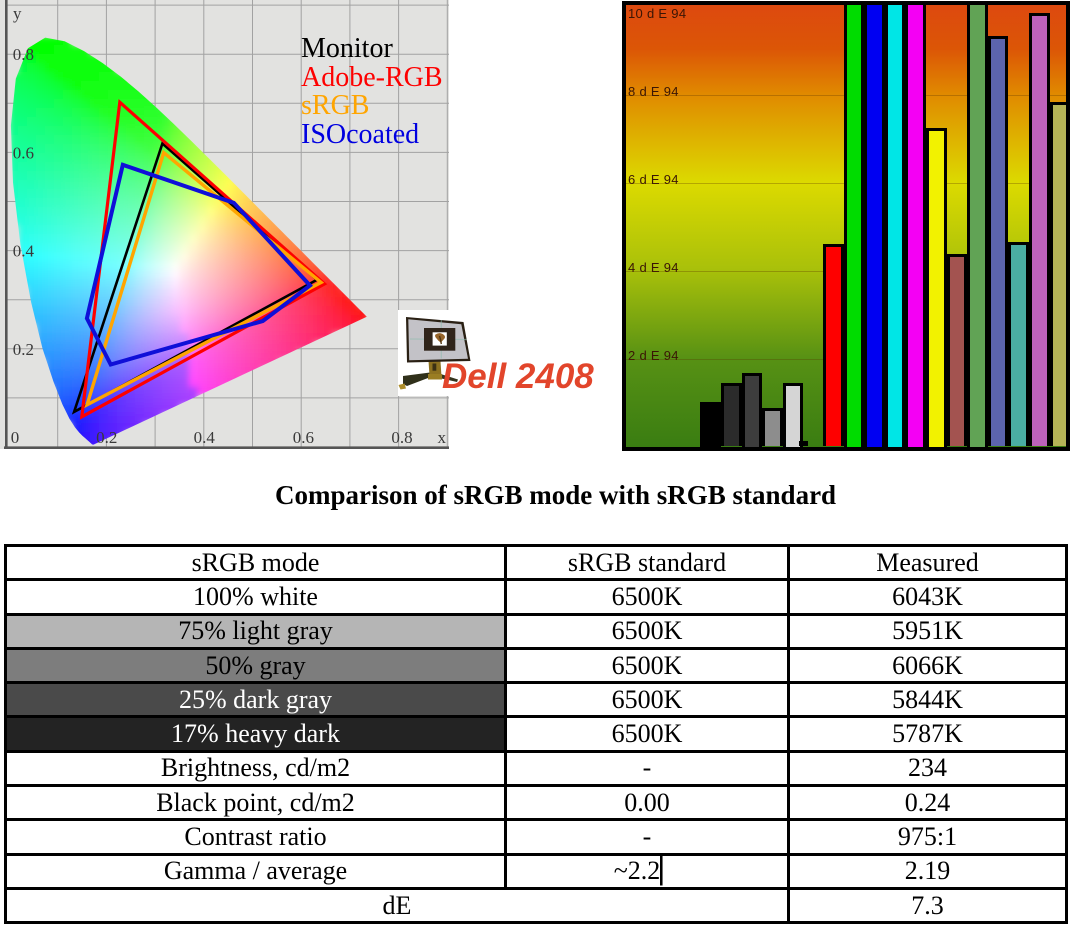 The width and height of the screenshot is (1072, 928). What do you see at coordinates (442, 437) in the screenshot?
I see `svg-text: x` at bounding box center [442, 437].